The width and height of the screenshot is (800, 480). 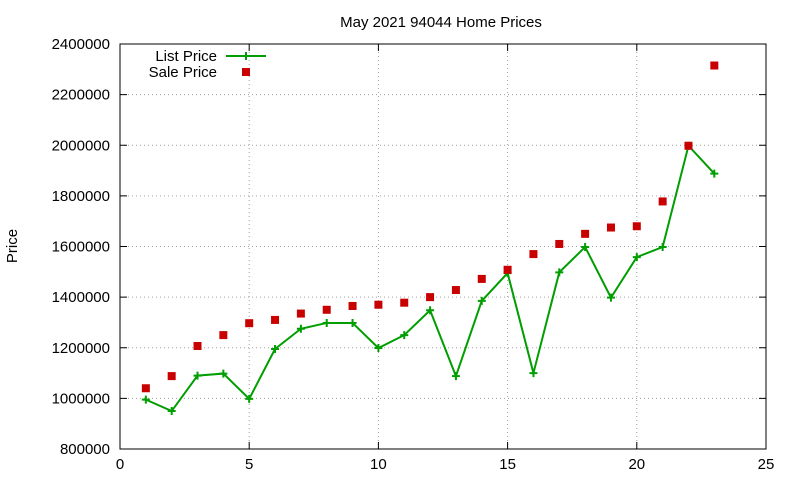 I want to click on y-axis-label: Price, so click(x=12, y=246).